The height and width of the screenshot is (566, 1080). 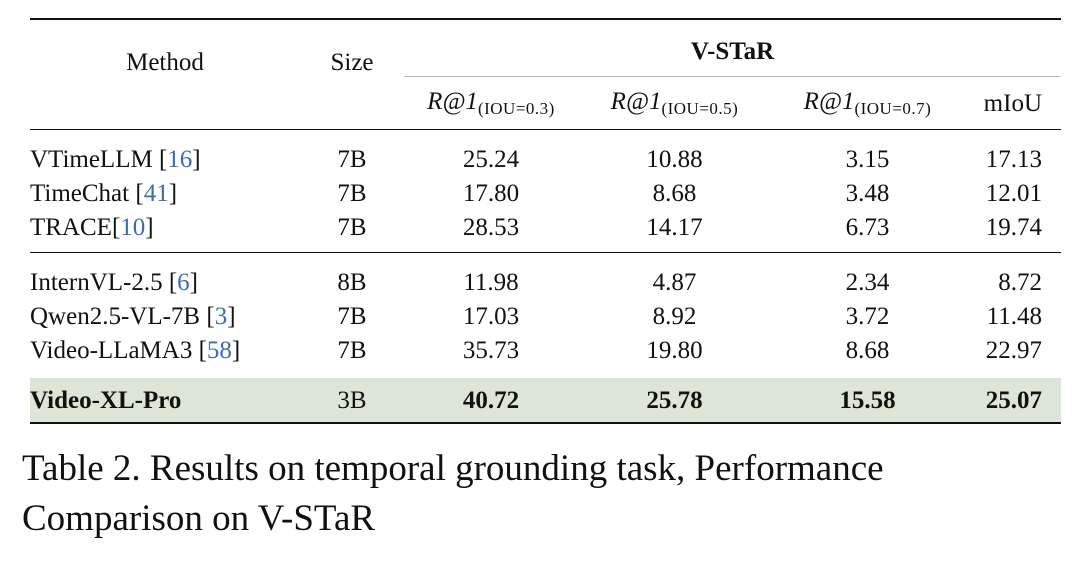 I want to click on value-cell: 3.15, so click(x=867, y=159).